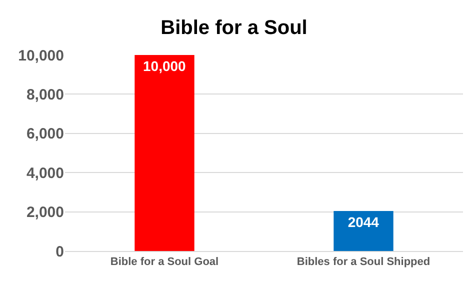 The height and width of the screenshot is (286, 468). I want to click on y-tick-label: 2,000, so click(45, 213).